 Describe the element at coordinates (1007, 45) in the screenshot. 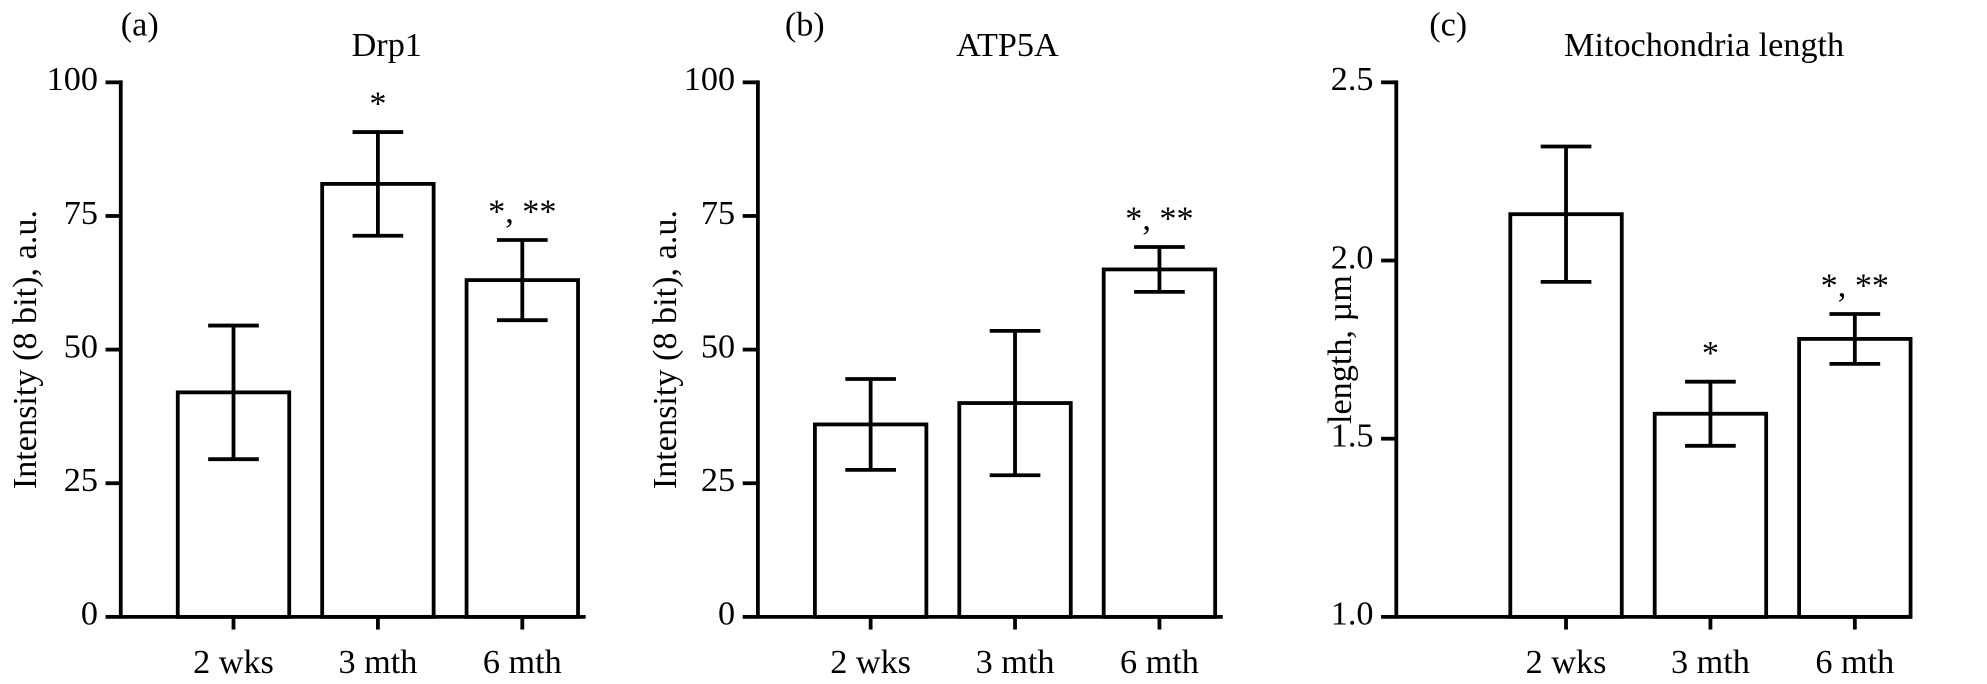

I see `chart-title: ATP5A` at that location.